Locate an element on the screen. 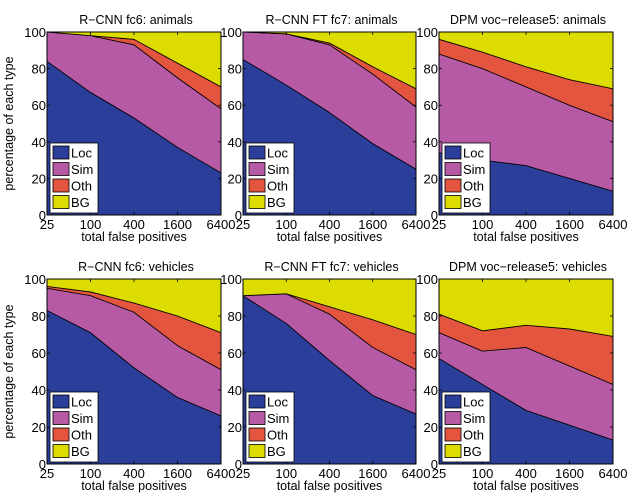  y-axis-label: percentage of each type is located at coordinates (9, 123).